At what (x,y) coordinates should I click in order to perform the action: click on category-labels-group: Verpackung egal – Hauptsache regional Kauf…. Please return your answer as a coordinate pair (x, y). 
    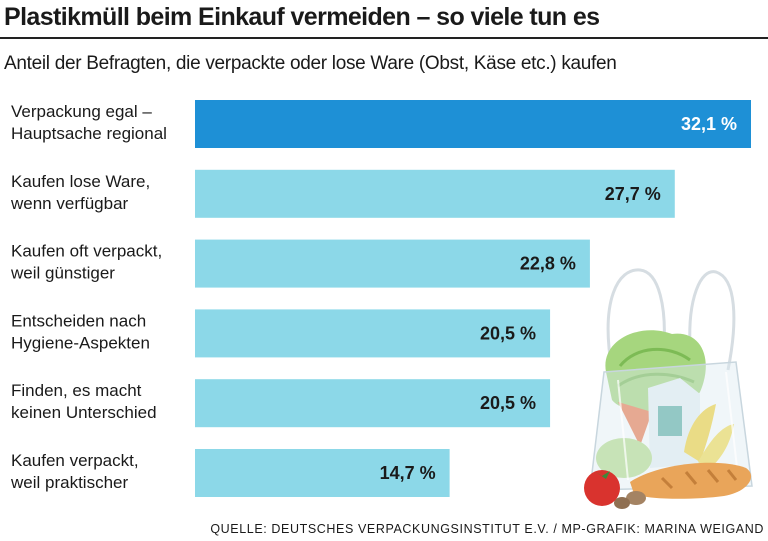
    Looking at the image, I should click on (88, 297).